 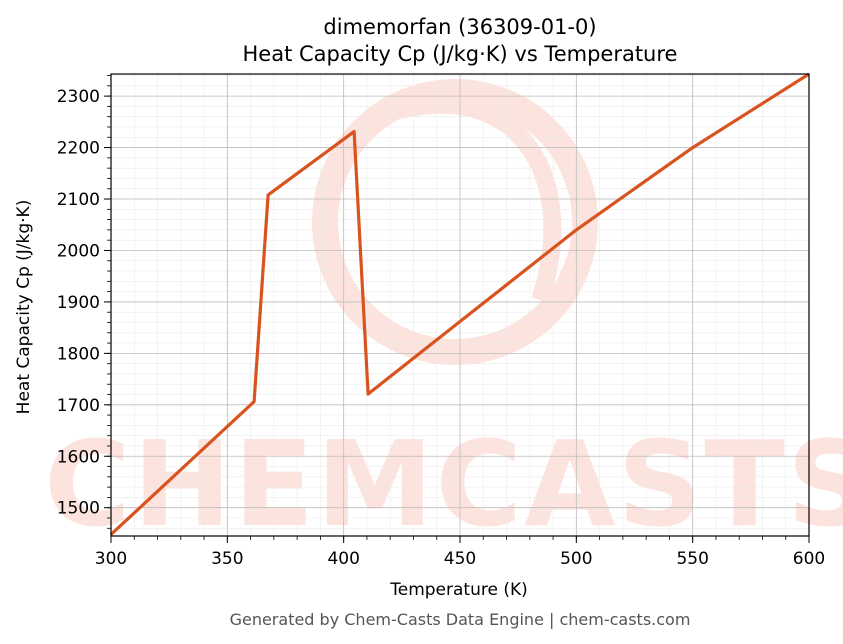 What do you see at coordinates (576, 559) in the screenshot?
I see `x-tick-label: 500` at bounding box center [576, 559].